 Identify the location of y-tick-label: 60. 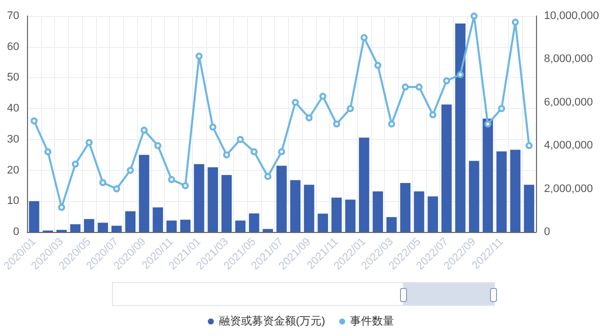
(13, 46).